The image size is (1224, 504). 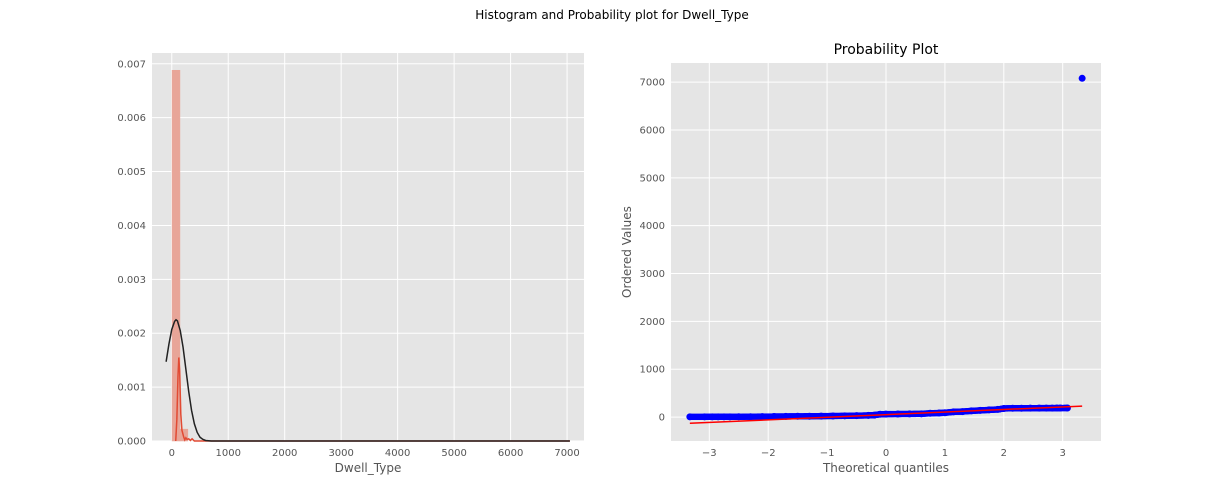 What do you see at coordinates (652, 370) in the screenshot?
I see `probability-plot-y-tick-label: 1000` at bounding box center [652, 370].